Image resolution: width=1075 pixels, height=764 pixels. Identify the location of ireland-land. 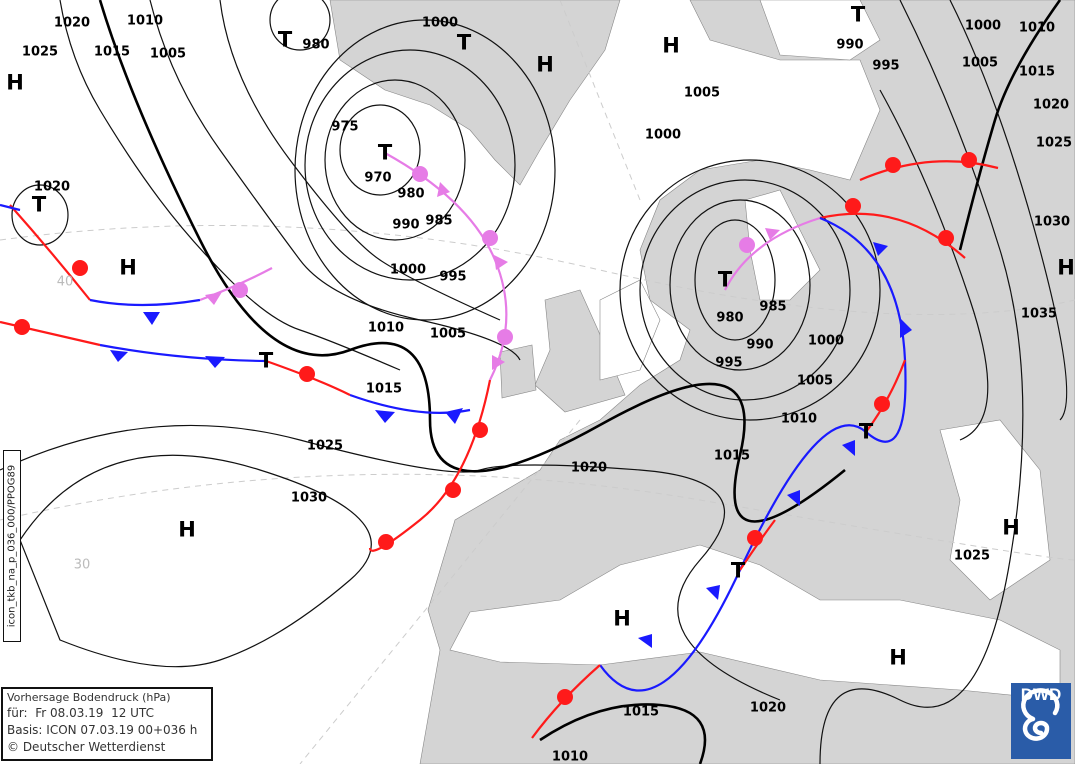
(518, 371).